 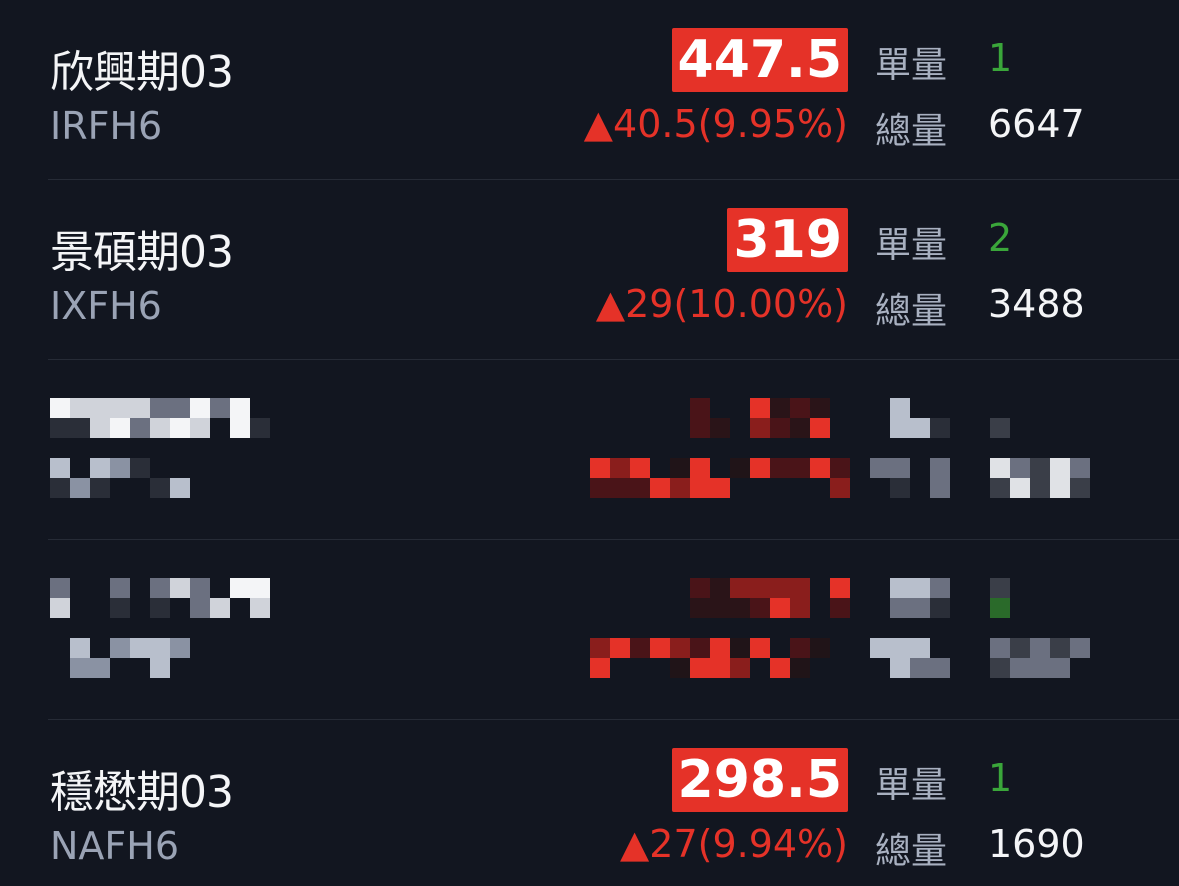 I want to click on contract-name: 穩懋期03, so click(x=142, y=792).